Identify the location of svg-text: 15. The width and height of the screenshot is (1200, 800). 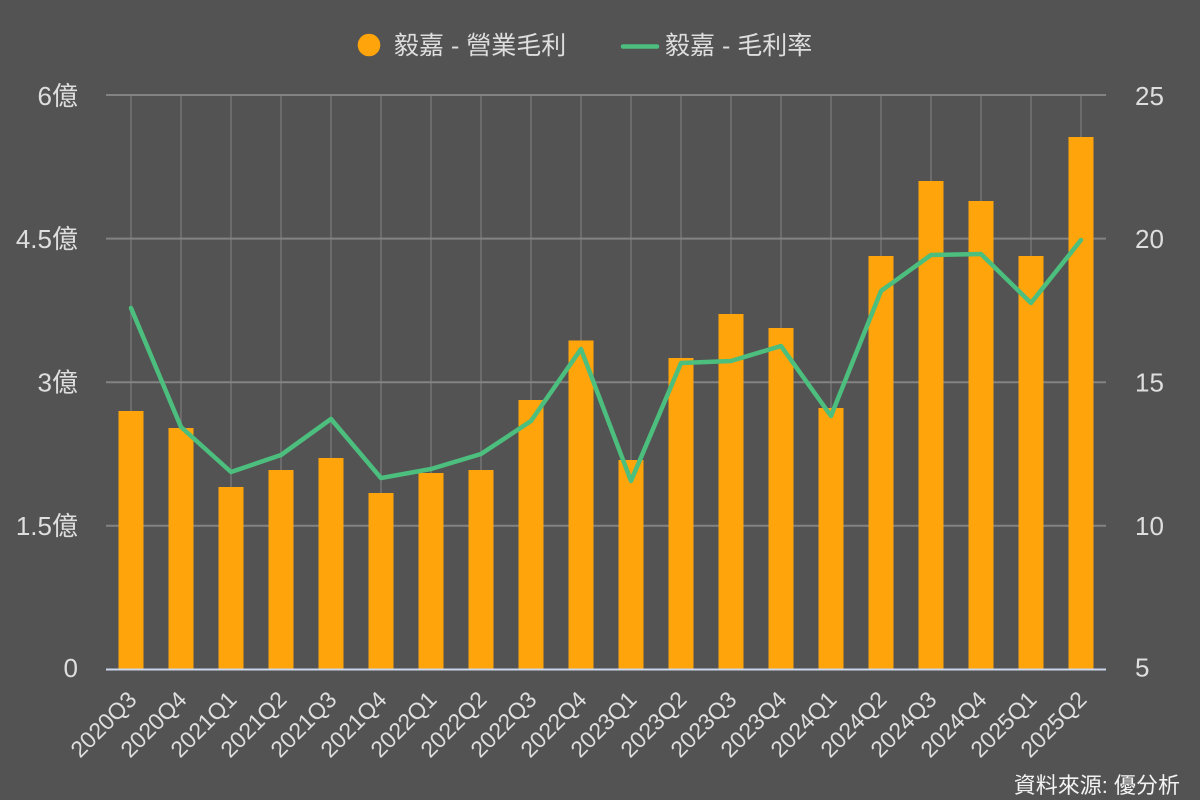
(1149, 383).